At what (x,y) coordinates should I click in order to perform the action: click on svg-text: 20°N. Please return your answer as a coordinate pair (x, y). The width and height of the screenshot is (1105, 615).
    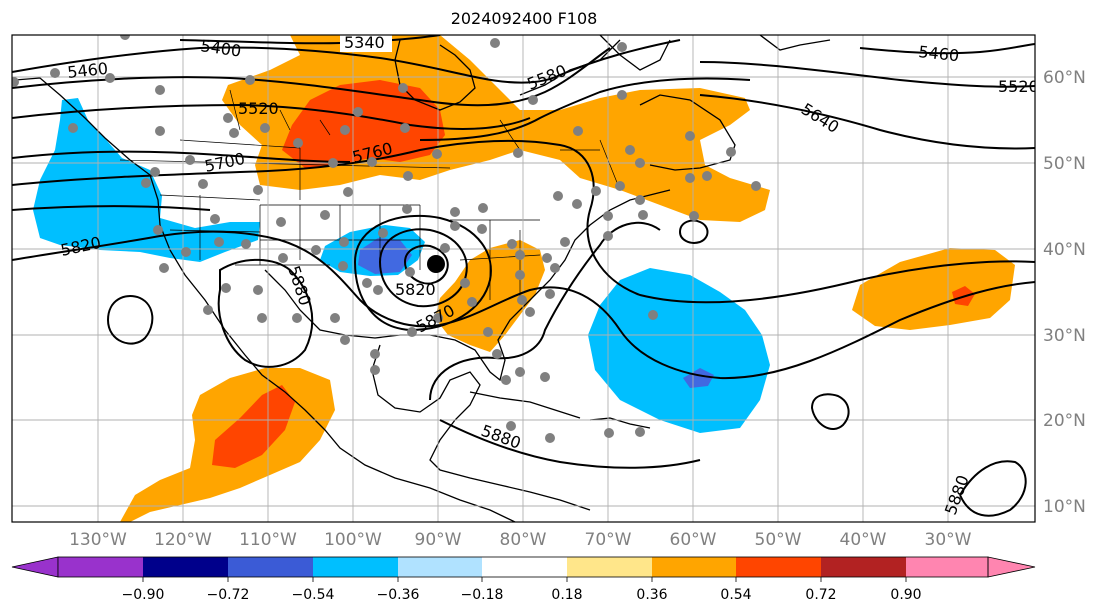
    Looking at the image, I should click on (1064, 421).